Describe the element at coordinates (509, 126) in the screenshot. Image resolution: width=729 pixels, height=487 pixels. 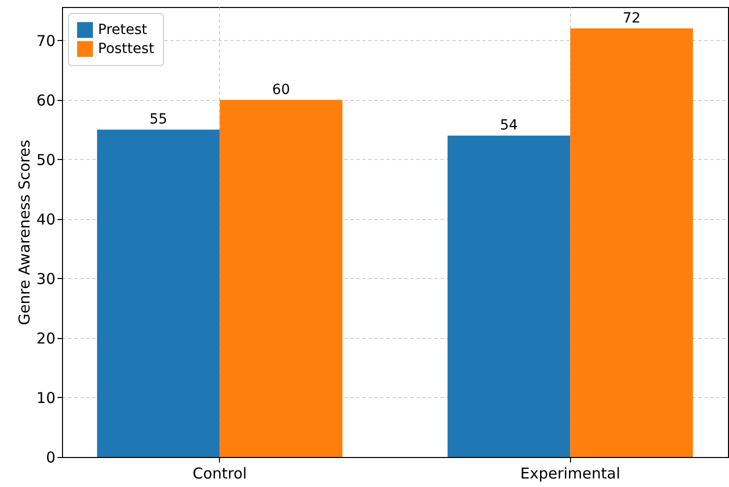
I see `data-label: 54` at that location.